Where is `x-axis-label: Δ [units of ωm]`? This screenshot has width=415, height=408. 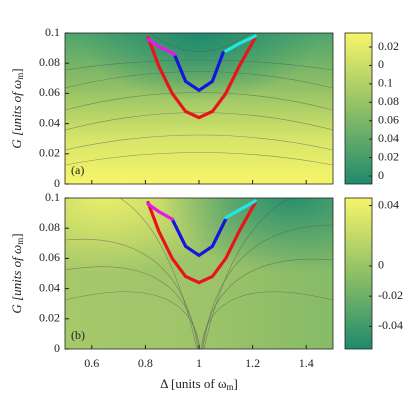 x-axis-label: Δ [units of ωm] is located at coordinates (199, 384).